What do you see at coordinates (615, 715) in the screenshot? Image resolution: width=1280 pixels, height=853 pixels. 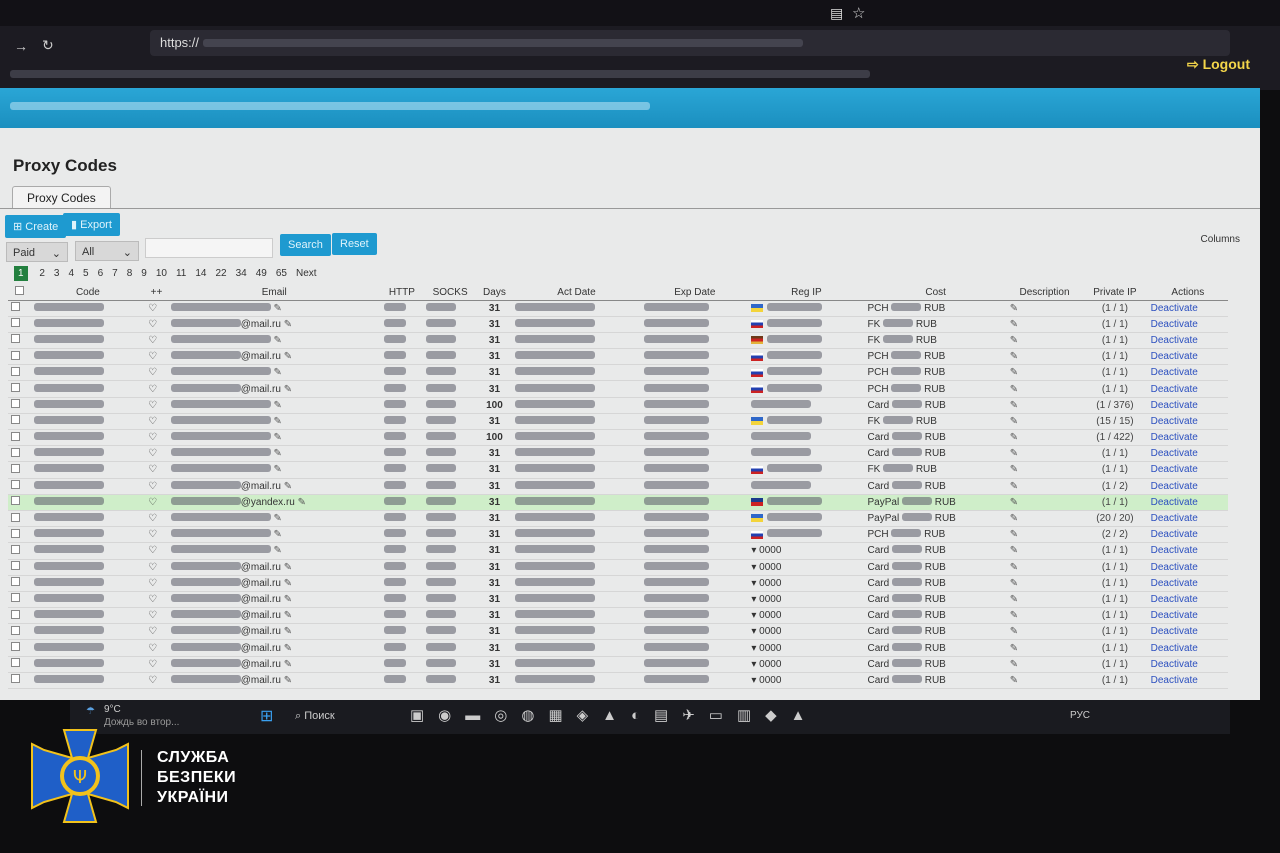 I see `pinned-apps: ▣◉▬◎◍▦◈▲◐▤✈▭▥◆▲` at bounding box center [615, 715].